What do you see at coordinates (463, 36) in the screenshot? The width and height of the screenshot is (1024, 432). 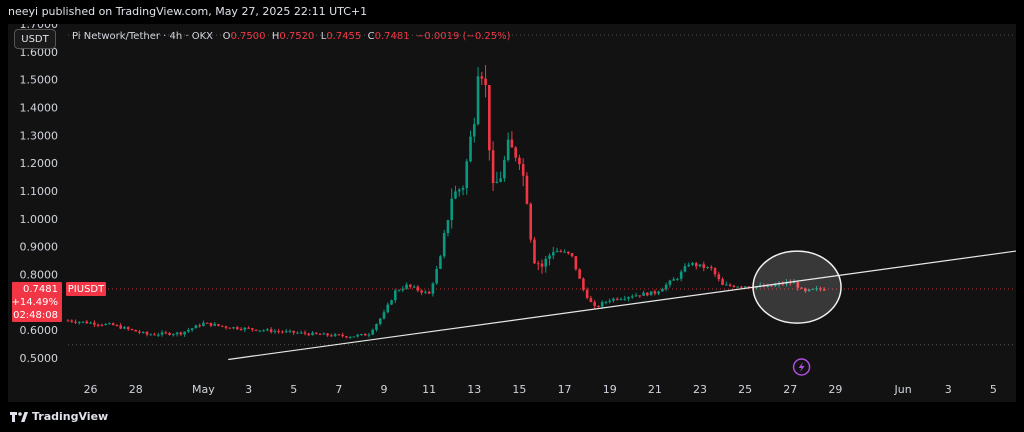 I see `legend-change: −0.0019 (−0.25%)` at bounding box center [463, 36].